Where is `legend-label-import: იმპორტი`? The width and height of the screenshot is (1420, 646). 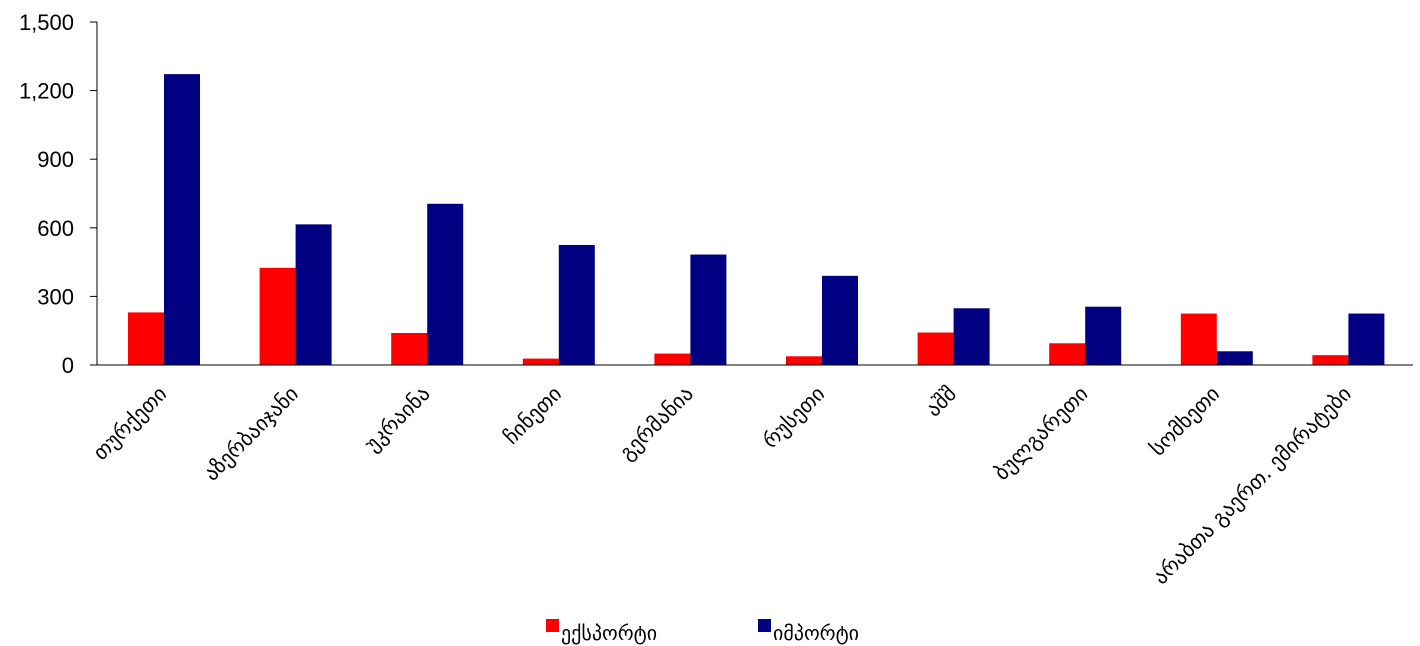
legend-label-import: იმპორტი is located at coordinates (816, 633).